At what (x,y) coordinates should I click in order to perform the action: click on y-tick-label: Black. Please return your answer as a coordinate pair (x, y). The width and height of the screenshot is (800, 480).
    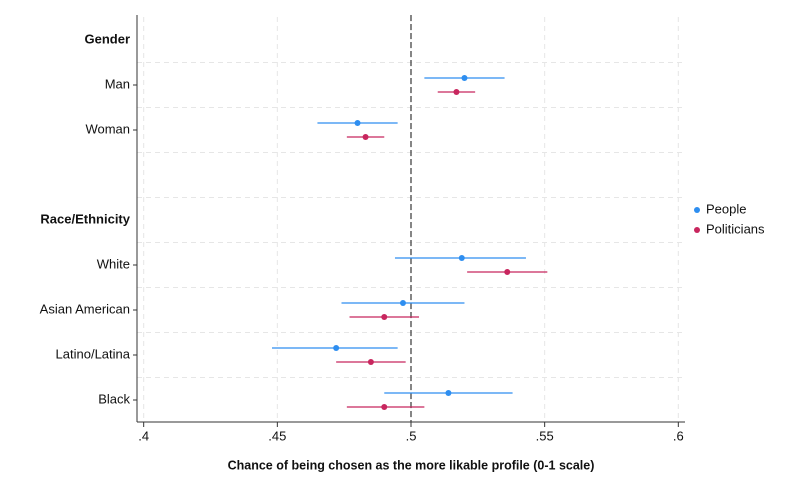
    Looking at the image, I should click on (114, 398).